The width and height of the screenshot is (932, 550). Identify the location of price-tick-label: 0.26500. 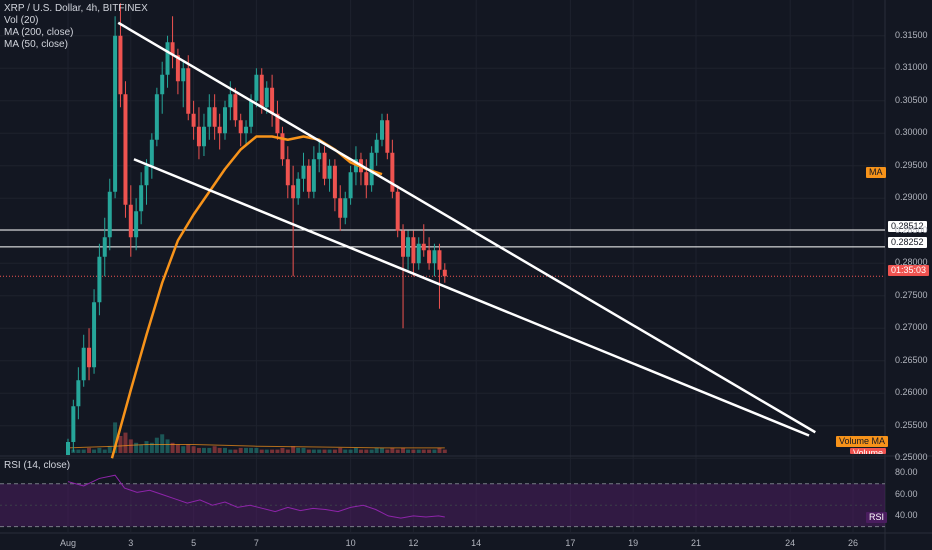
(911, 359).